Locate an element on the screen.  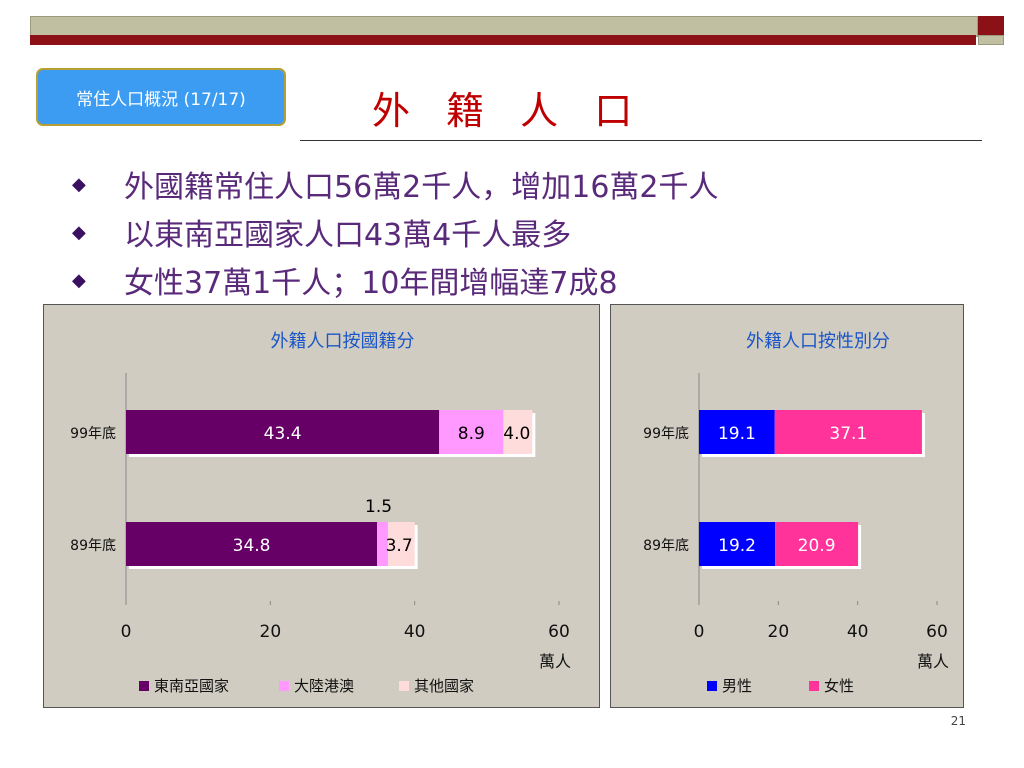
chart-title: 外籍人口按國籍分 is located at coordinates (343, 341).